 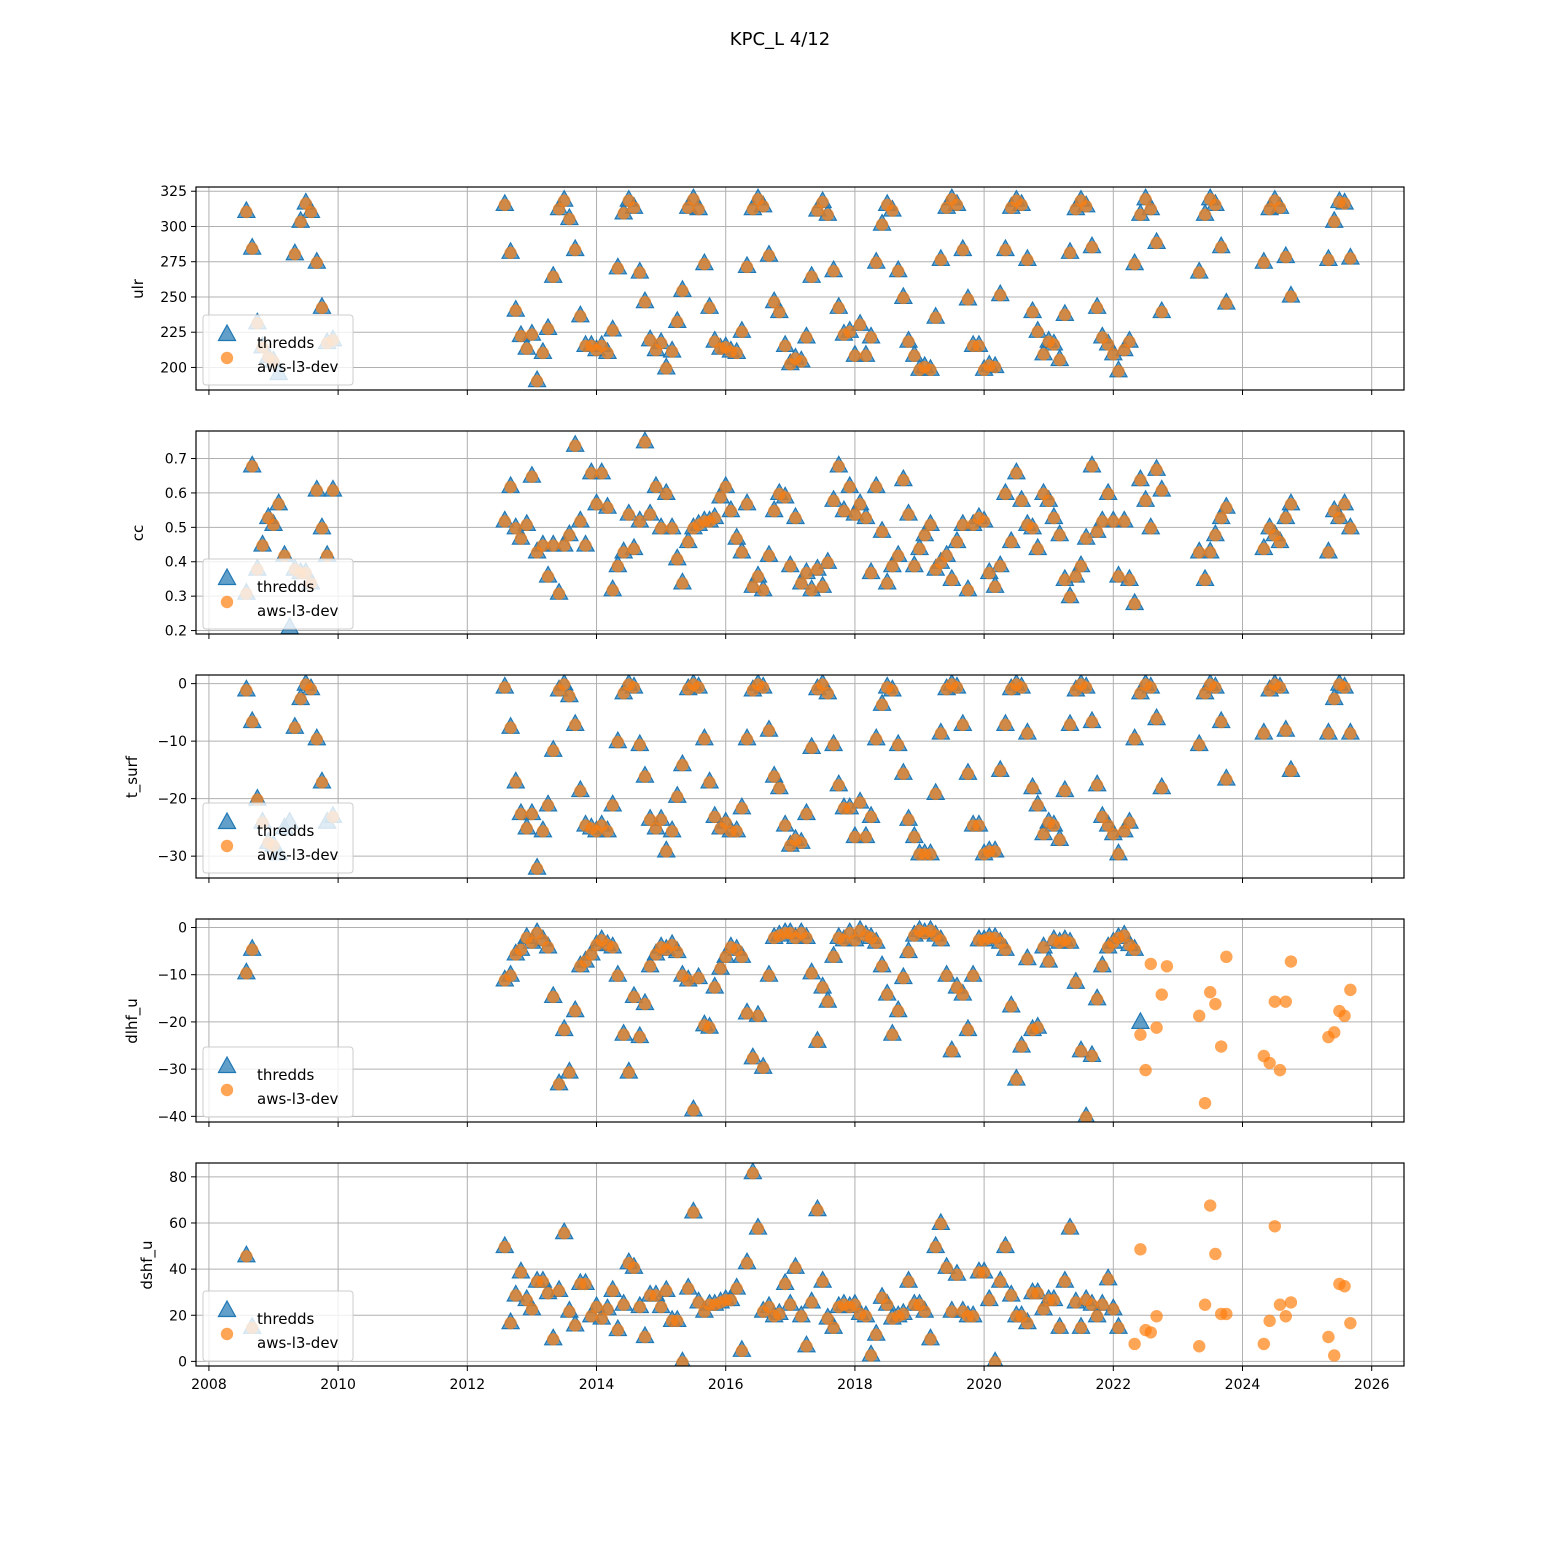 I want to click on y-tick-label: −40, so click(x=172, y=1117).